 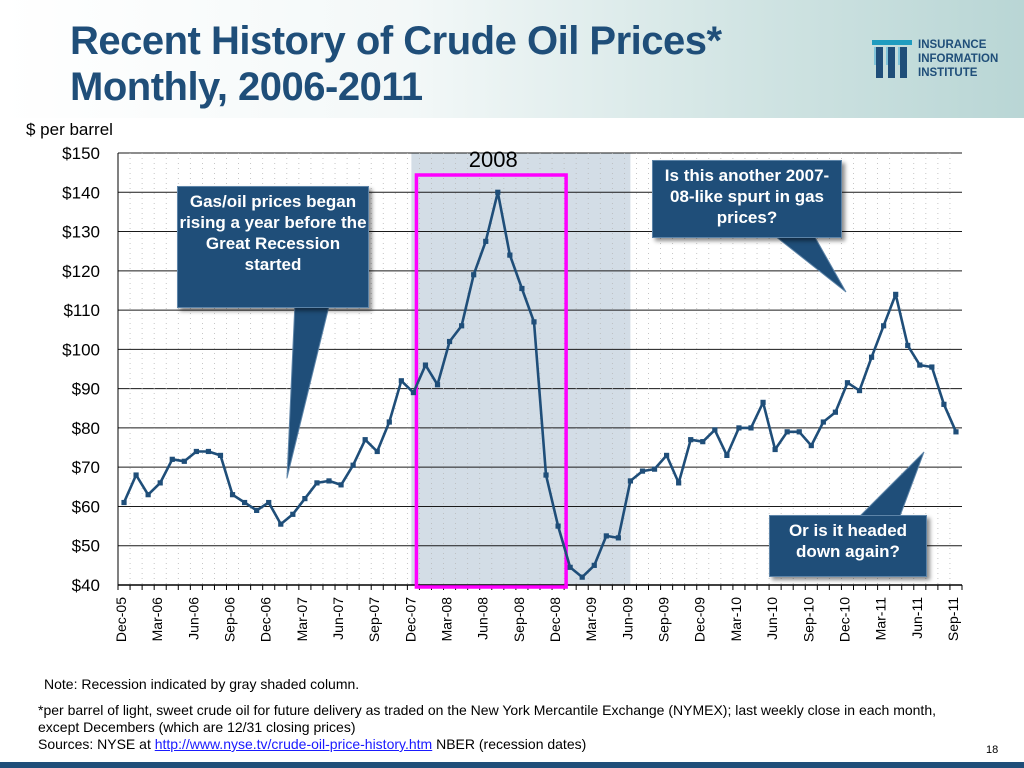 I want to click on y-tick-label: $80, so click(x=86, y=428).